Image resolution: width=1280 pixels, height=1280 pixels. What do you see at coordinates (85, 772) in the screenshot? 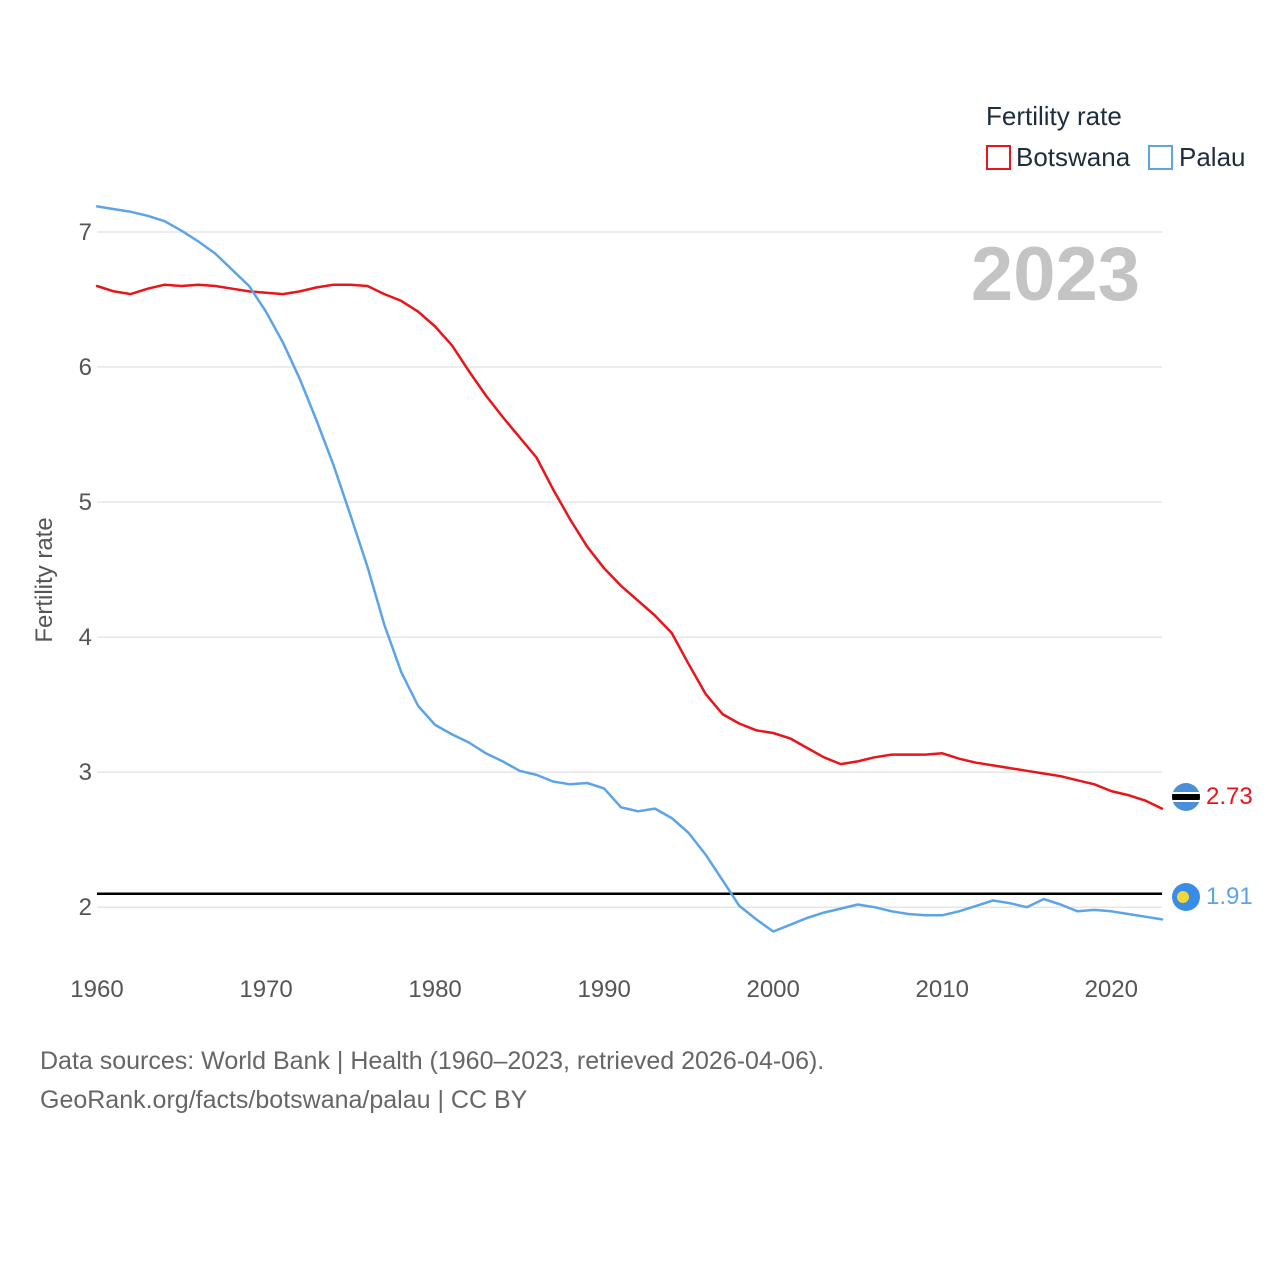
I see `y-tick-label: 3` at bounding box center [85, 772].